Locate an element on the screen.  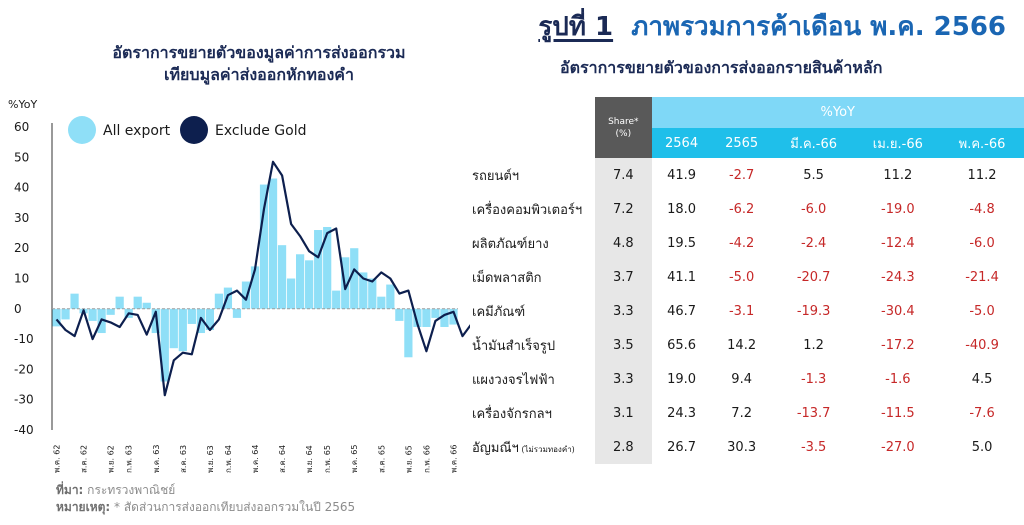
y-axis-label: %YoY is located at coordinates (22, 104).